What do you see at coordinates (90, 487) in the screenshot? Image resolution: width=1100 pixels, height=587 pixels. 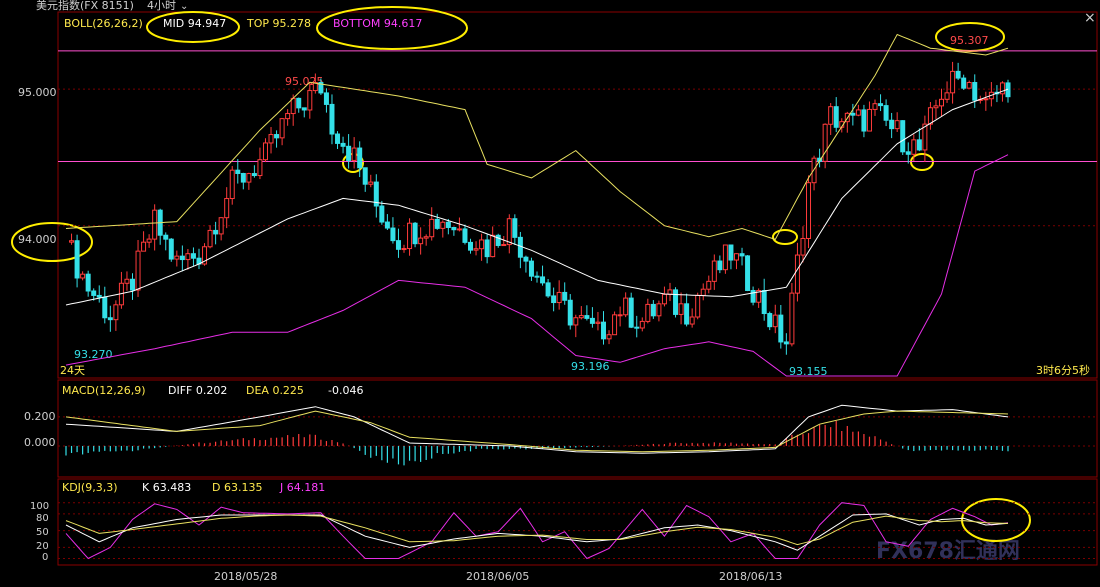 I see `kdj-label: KDJ(9,3,3)` at bounding box center [90, 487].